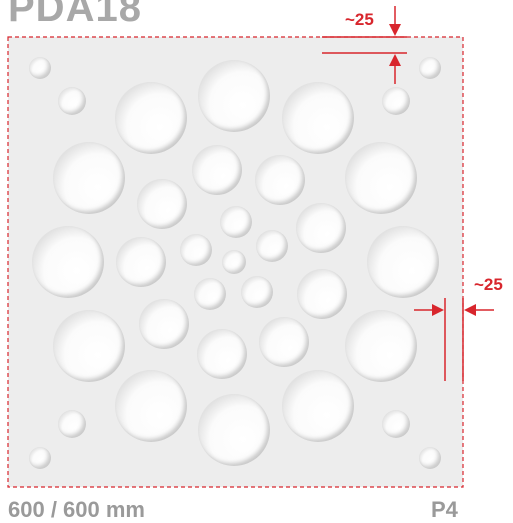 The width and height of the screenshot is (513, 523). What do you see at coordinates (364, 45) in the screenshot?
I see `top-margin-dimension` at bounding box center [364, 45].